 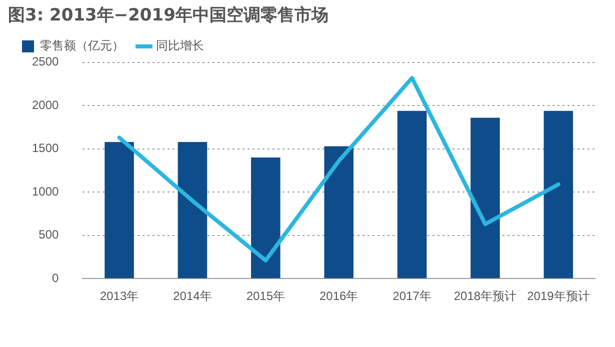 I want to click on y-tick-label: 2000, so click(x=46, y=105).